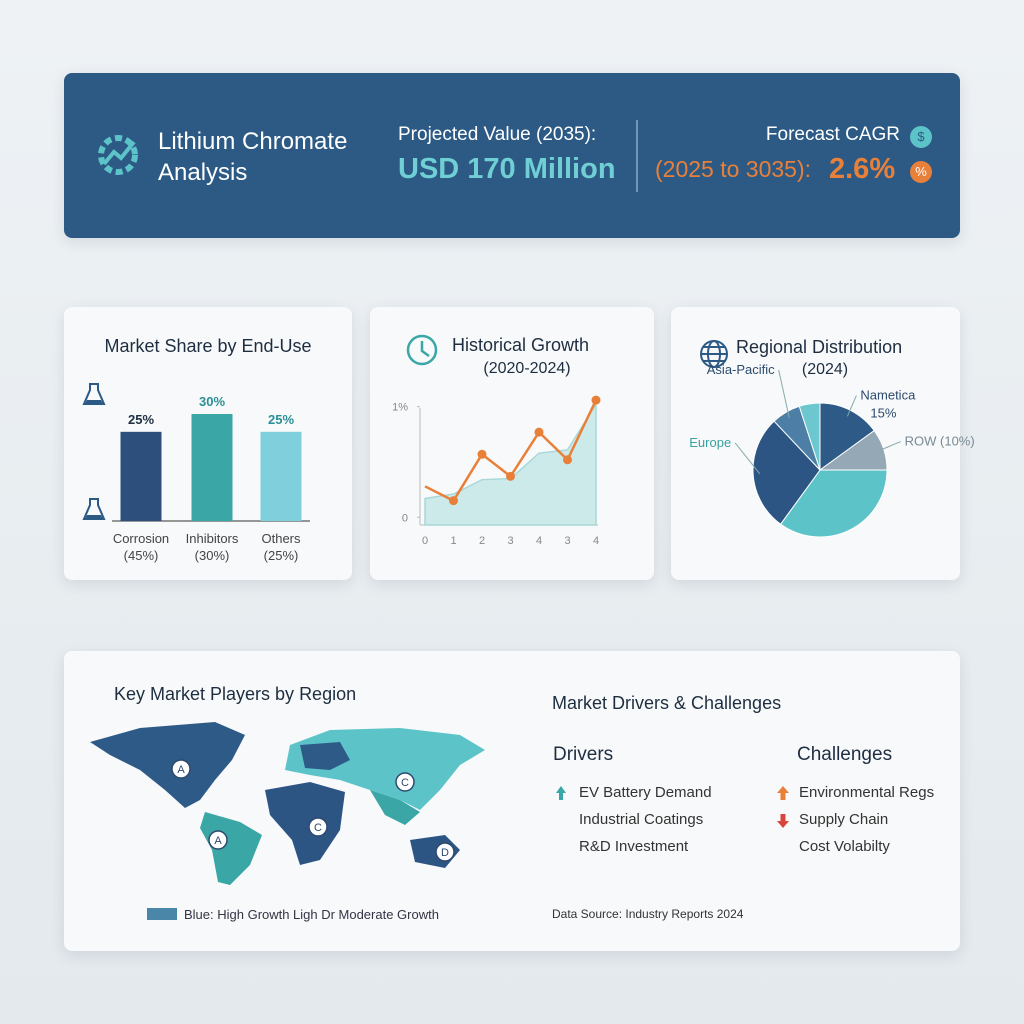 The width and height of the screenshot is (1024, 1024). What do you see at coordinates (867, 792) in the screenshot?
I see `challenge-item: Environmental Regs` at bounding box center [867, 792].